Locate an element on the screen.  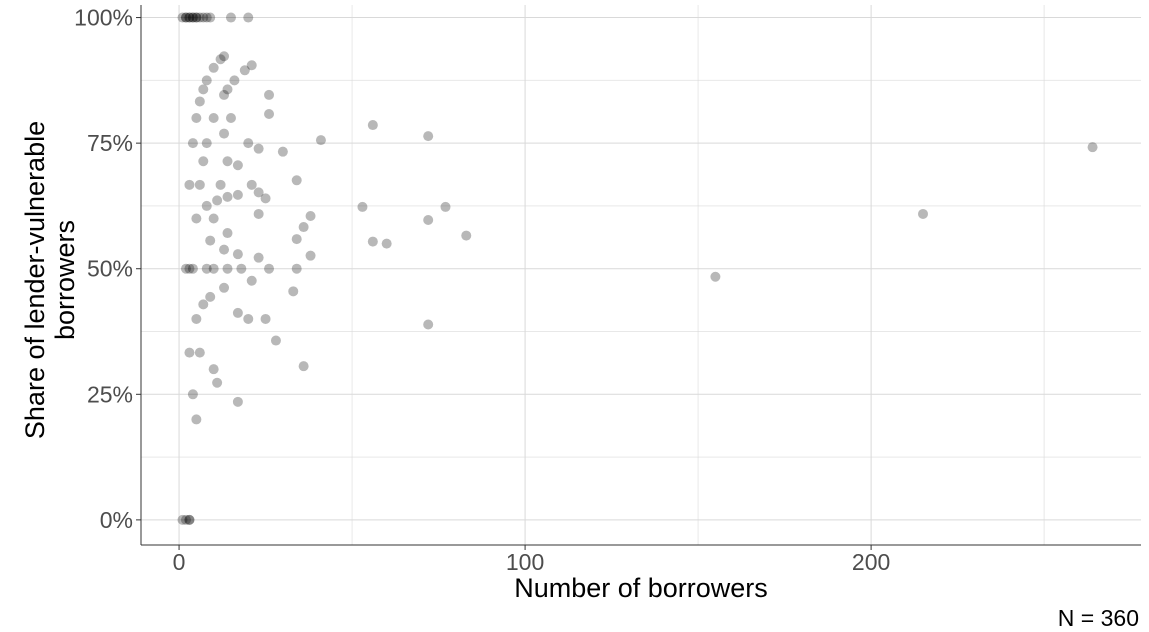
y-axis-title-line-2: borrowers is located at coordinates (65, 280).